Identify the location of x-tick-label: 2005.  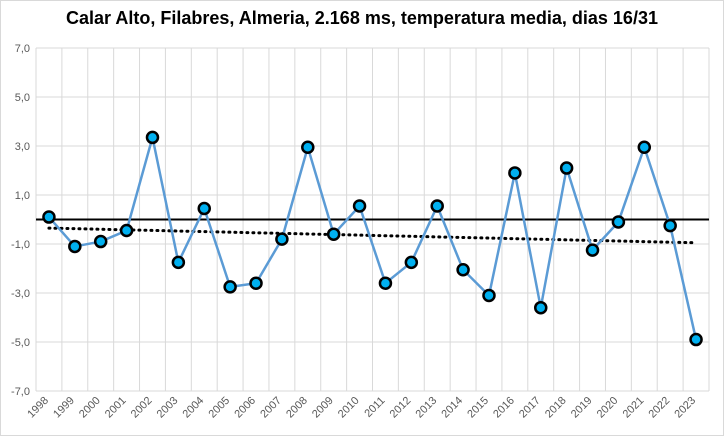
(219, 408).